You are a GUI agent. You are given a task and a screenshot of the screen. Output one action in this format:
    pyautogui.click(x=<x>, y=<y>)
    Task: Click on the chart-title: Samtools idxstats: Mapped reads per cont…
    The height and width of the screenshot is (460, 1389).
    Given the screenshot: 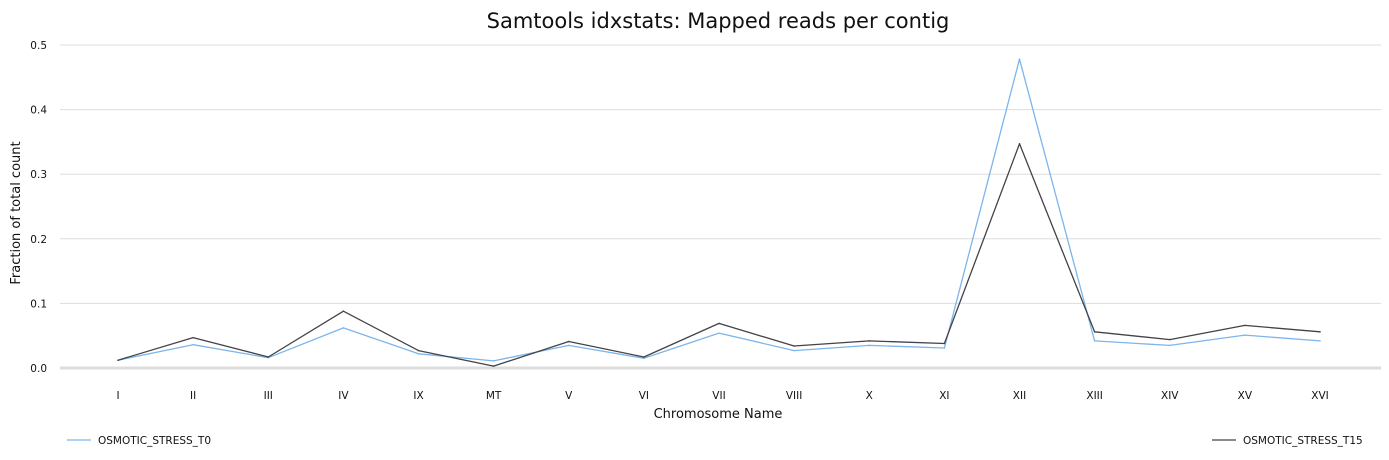 What is the action you would take?
    pyautogui.click(x=718, y=21)
    